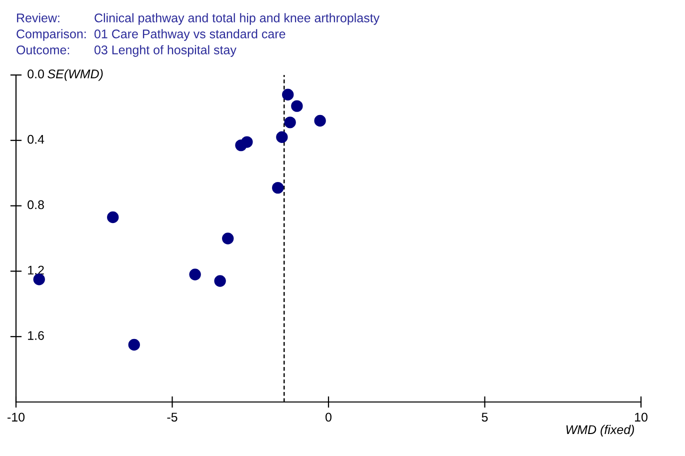  I want to click on y-tick-label: 1.6, so click(36, 335).